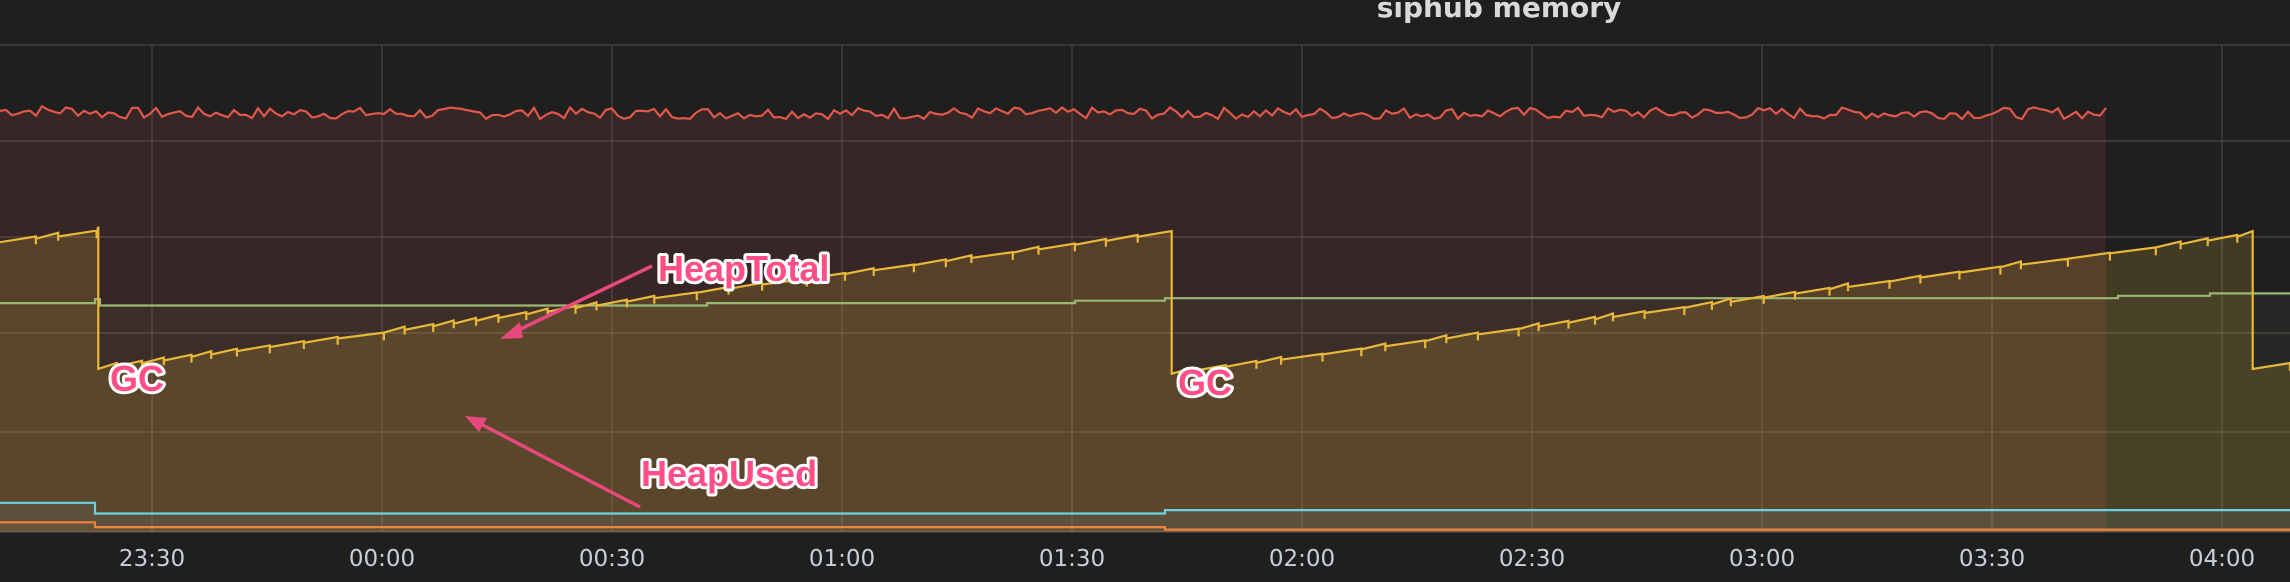 The width and height of the screenshot is (2290, 582). Describe the element at coordinates (1302, 559) in the screenshot. I see `x-tick-label: 02:00` at that location.